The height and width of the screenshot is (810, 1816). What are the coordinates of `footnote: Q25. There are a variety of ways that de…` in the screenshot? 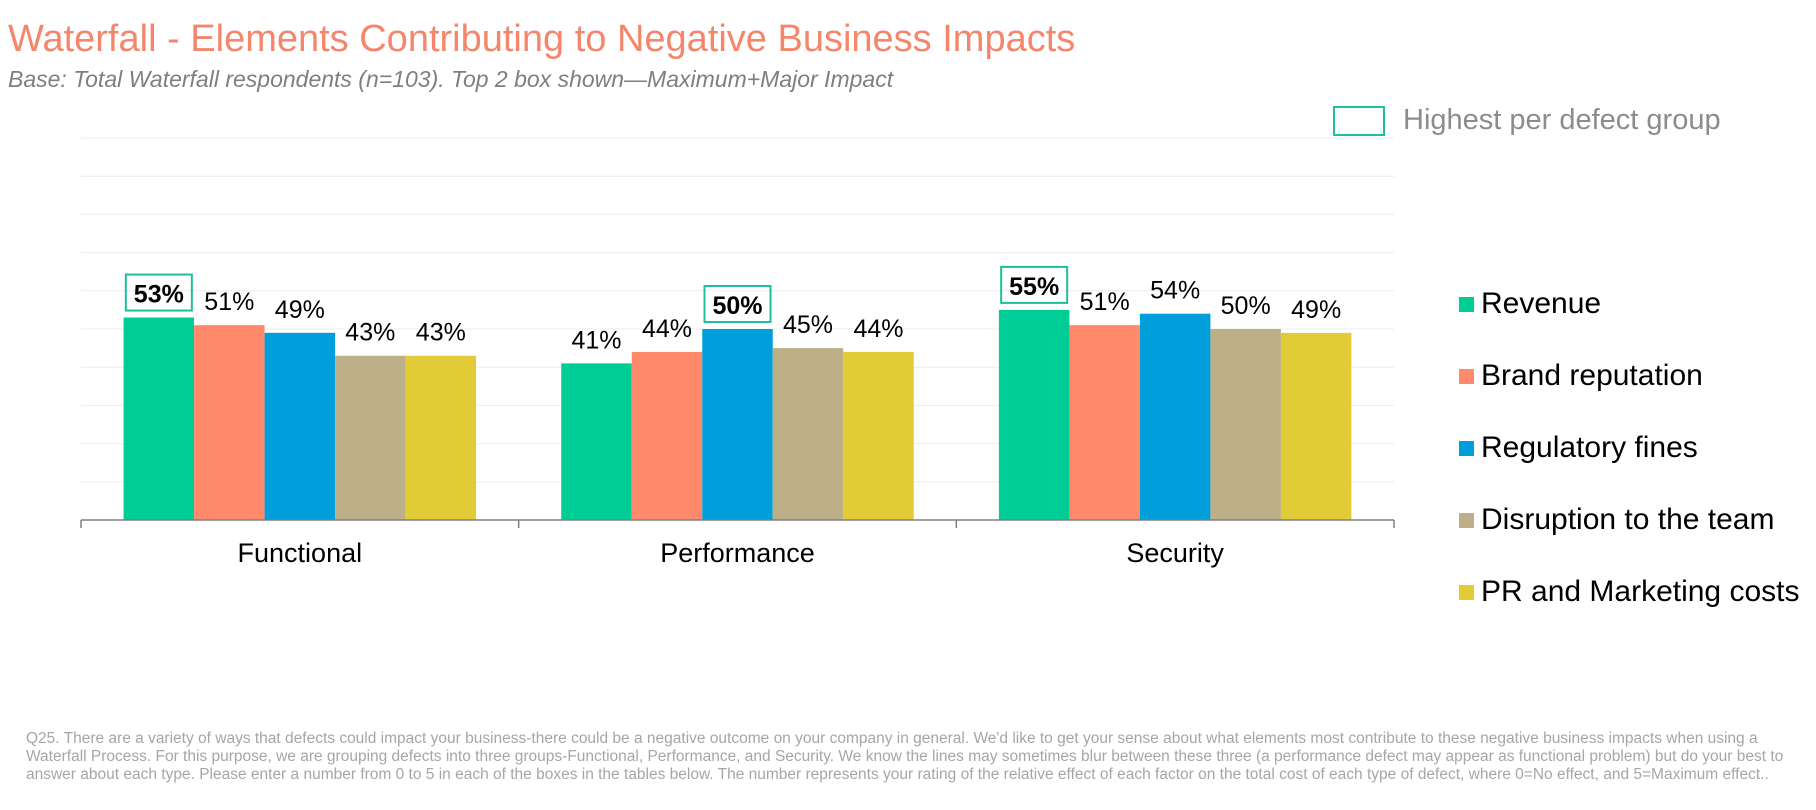 It's located at (905, 756).